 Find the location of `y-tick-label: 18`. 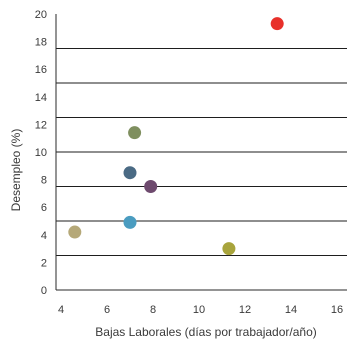

y-tick-label: 18 is located at coordinates (41, 43).